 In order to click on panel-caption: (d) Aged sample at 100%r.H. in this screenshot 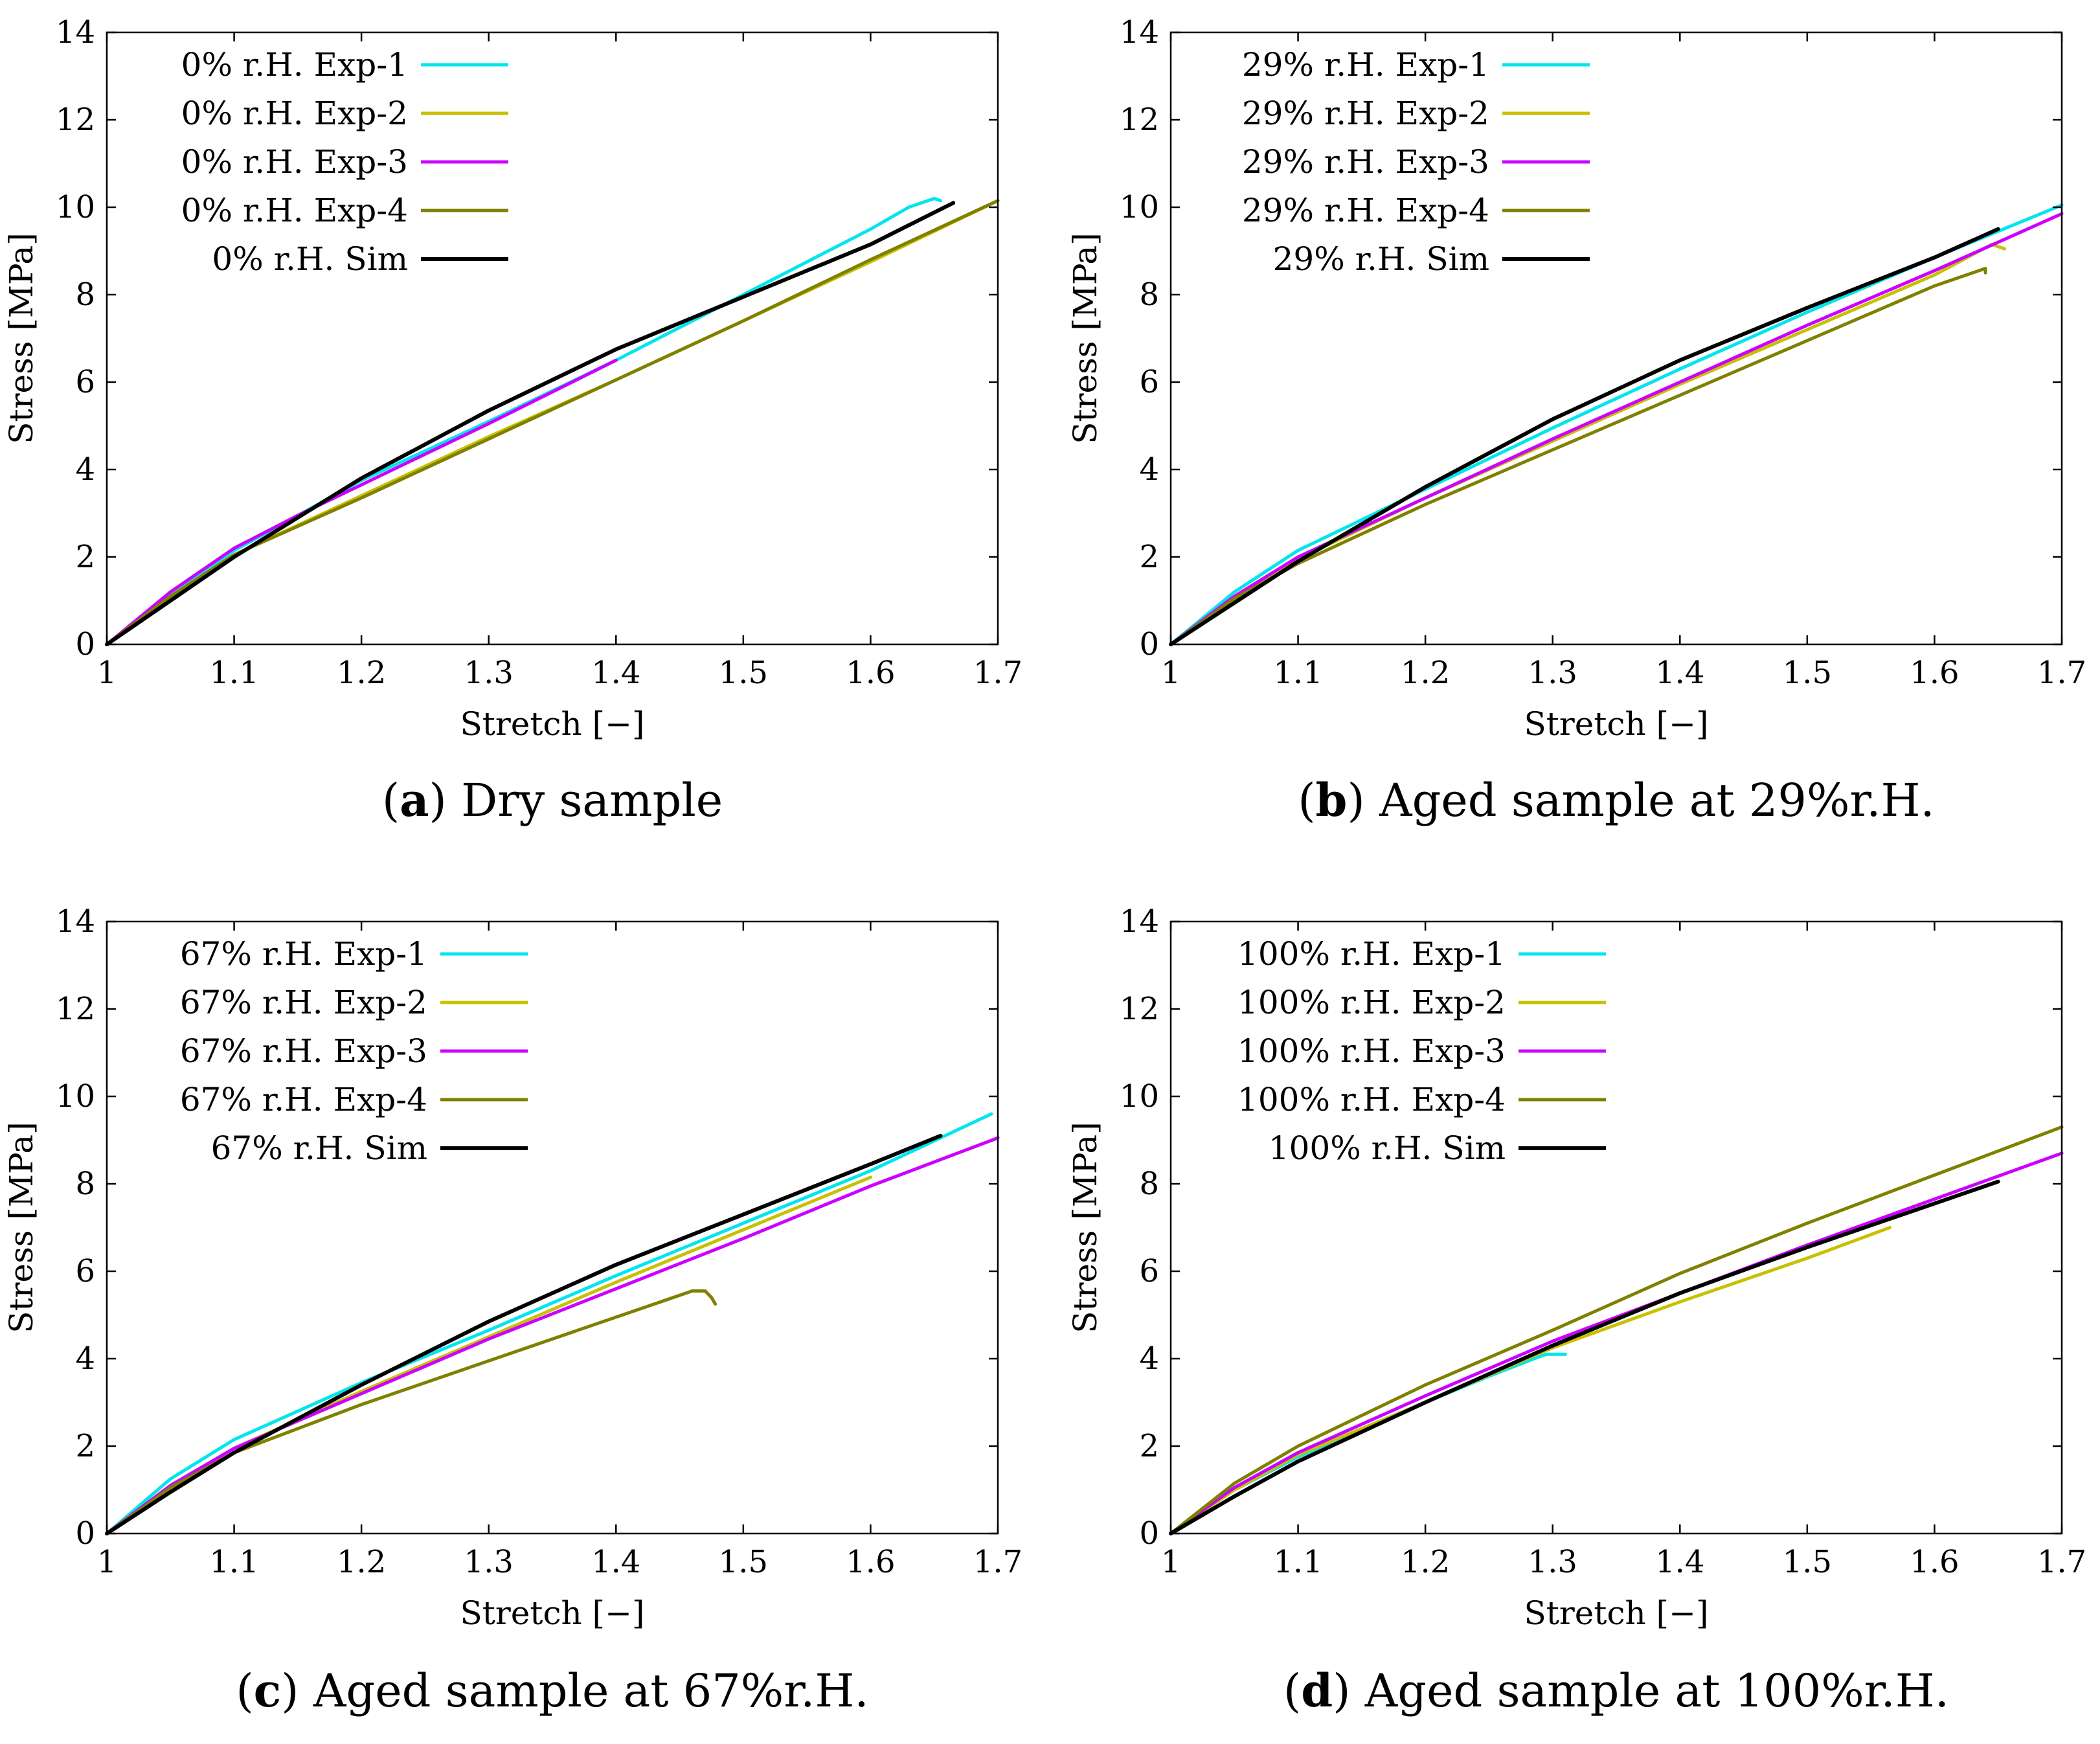, I will do `click(1616, 1690)`.